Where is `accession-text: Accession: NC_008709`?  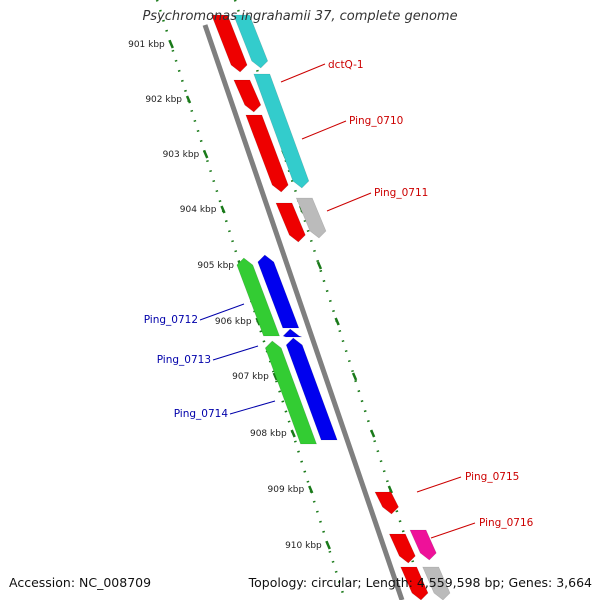
accession-text: Accession: NC_008709 is located at coordinates (80, 582).